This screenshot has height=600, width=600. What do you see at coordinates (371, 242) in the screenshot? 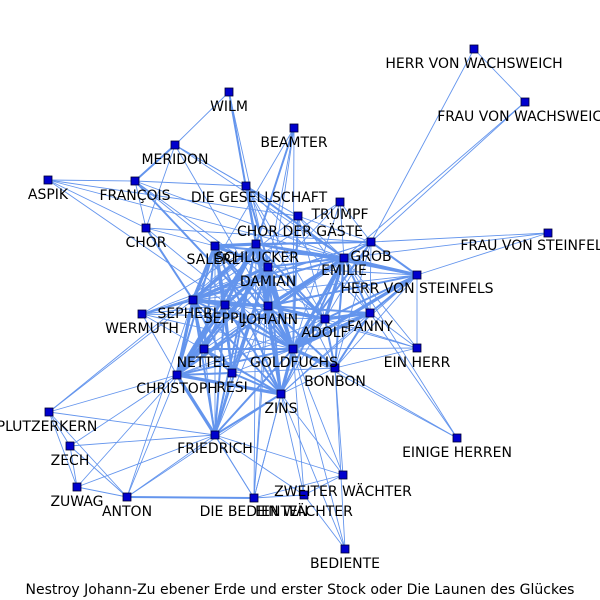
I see `node-grob` at bounding box center [371, 242].